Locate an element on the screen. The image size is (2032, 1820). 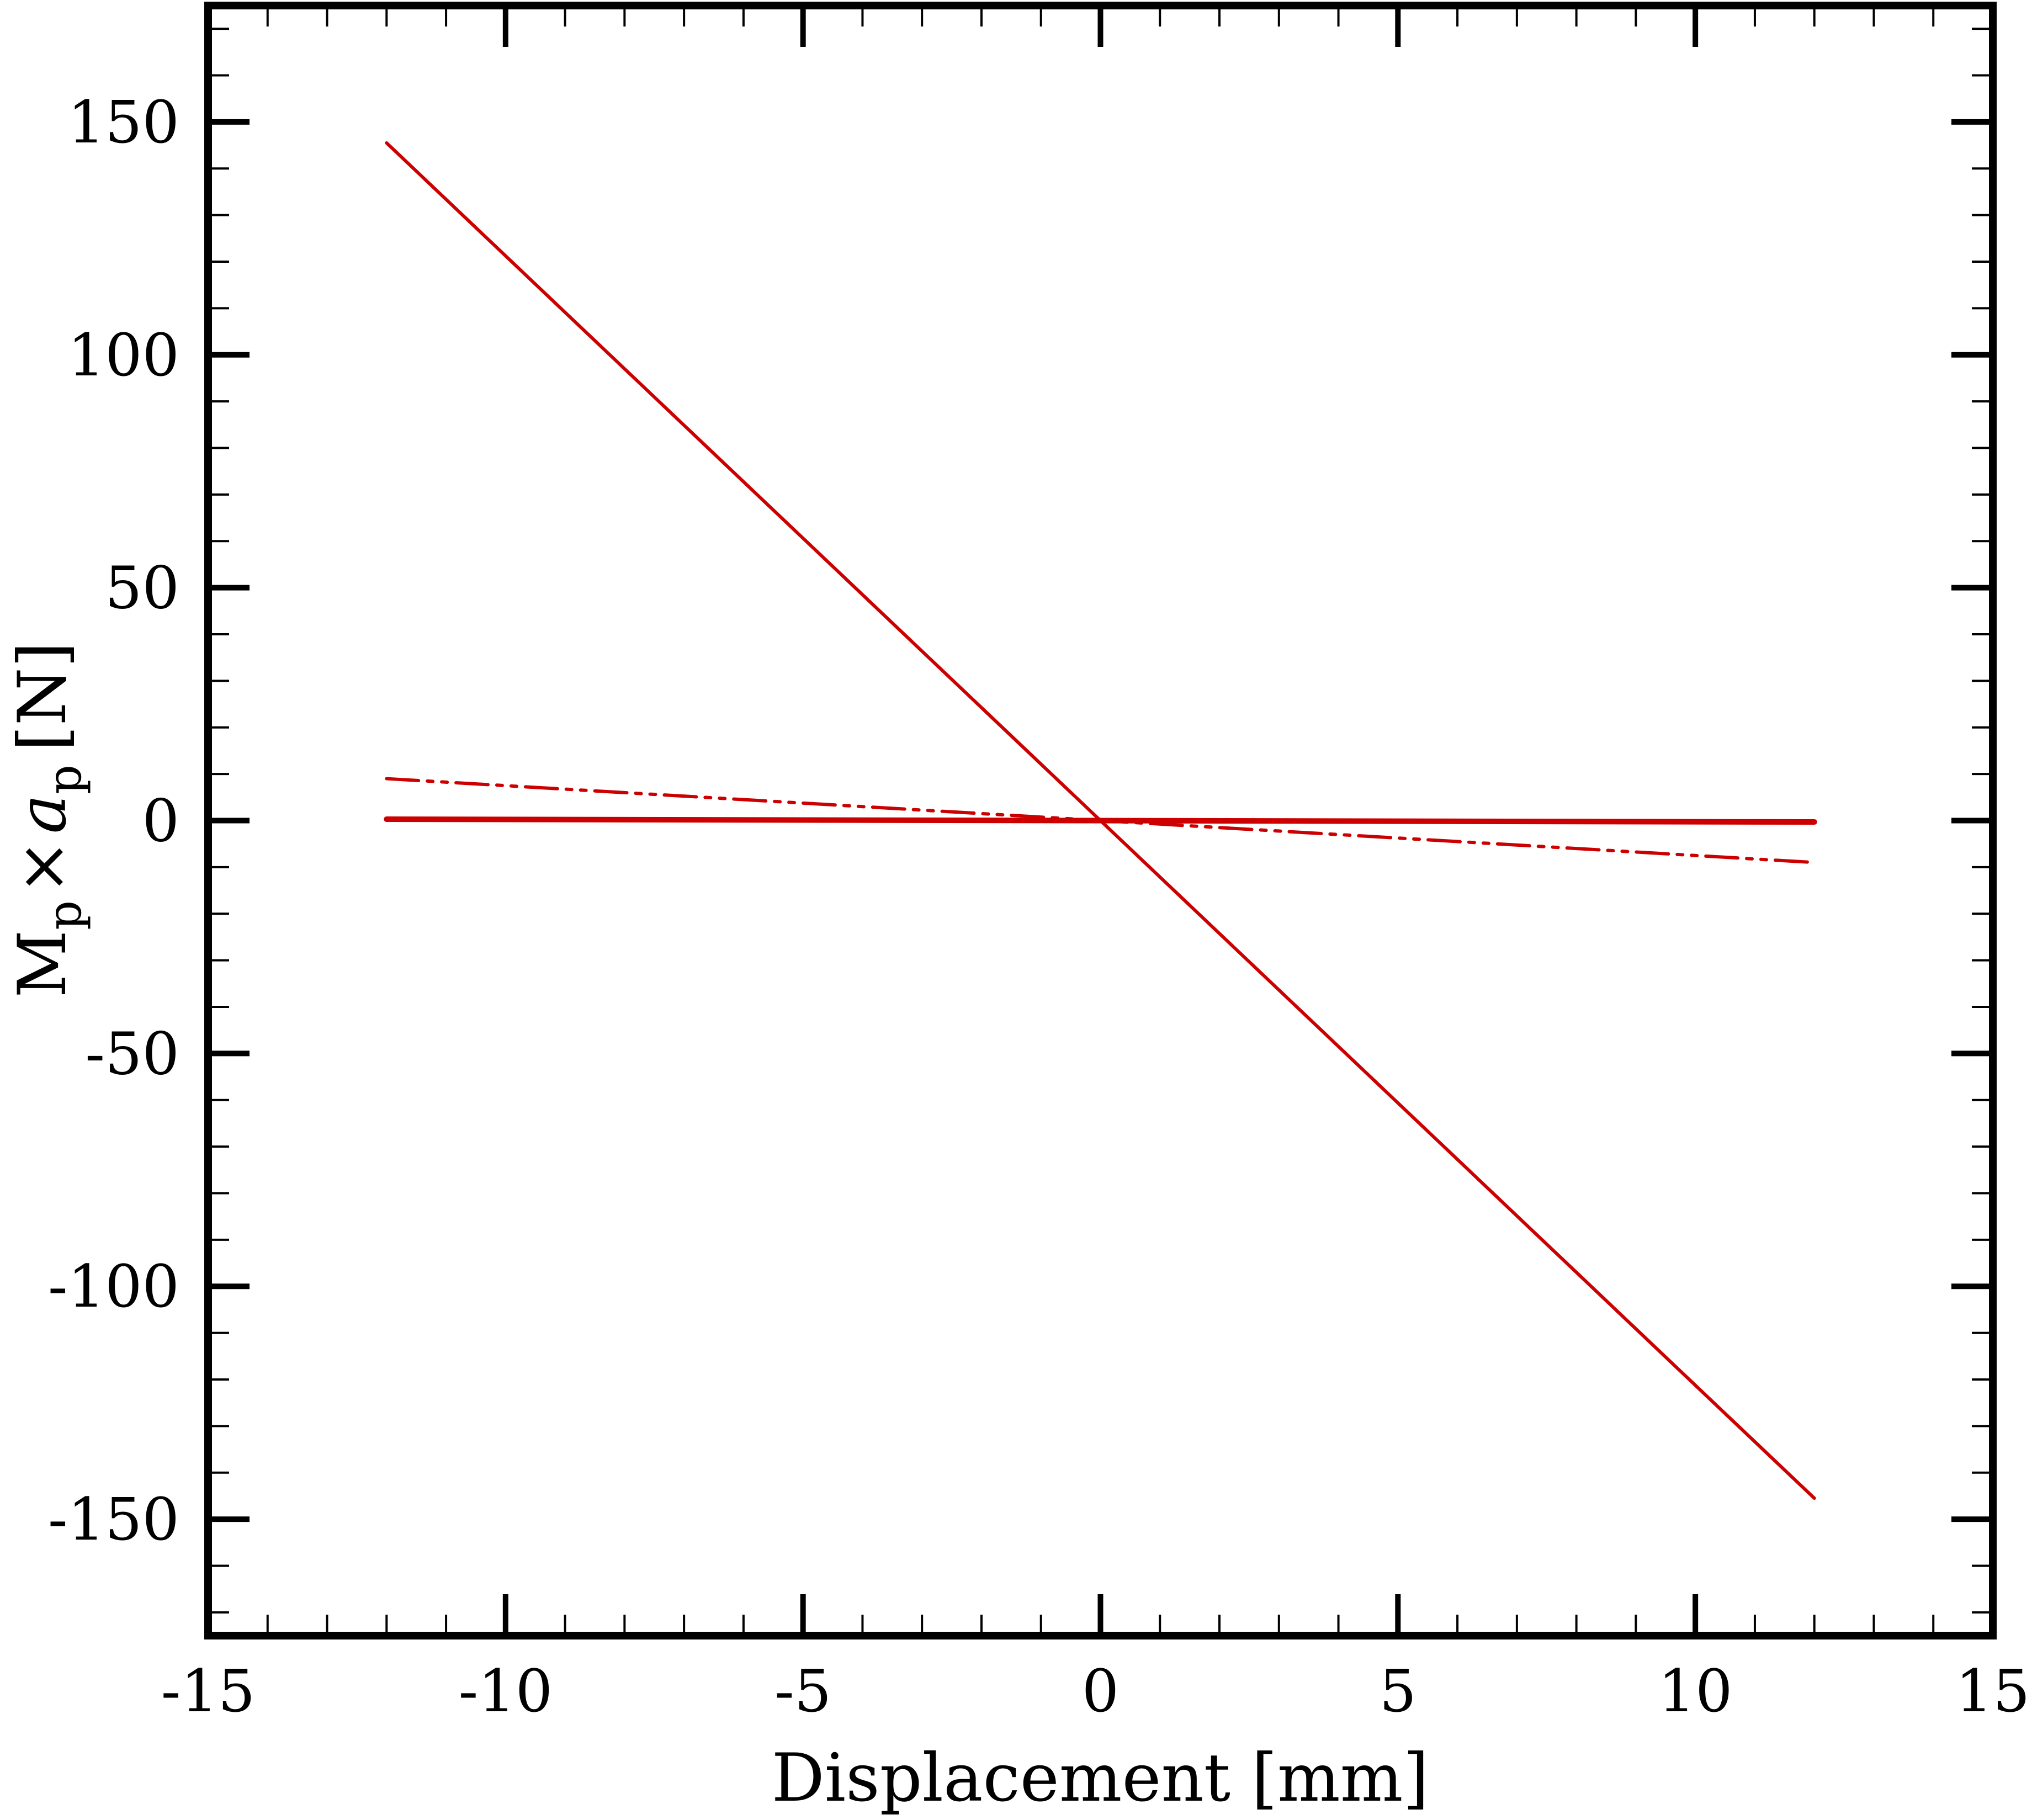
x-tick-label: -15 is located at coordinates (208, 1691).